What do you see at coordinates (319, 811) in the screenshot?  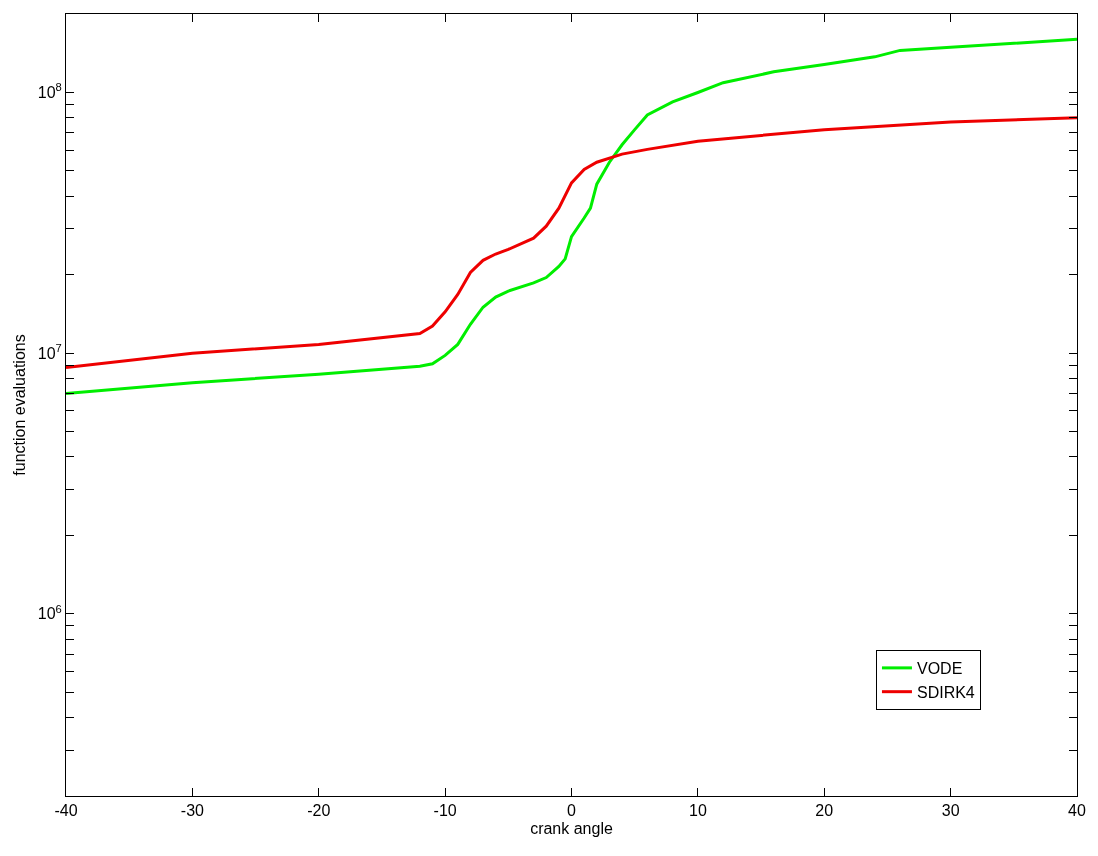 I see `x-tick-label: -20` at bounding box center [319, 811].